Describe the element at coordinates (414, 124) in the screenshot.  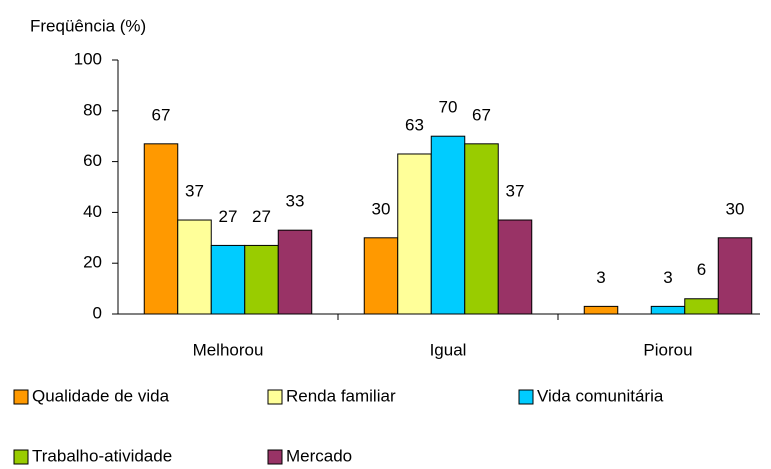
I see `data-label: 63` at that location.